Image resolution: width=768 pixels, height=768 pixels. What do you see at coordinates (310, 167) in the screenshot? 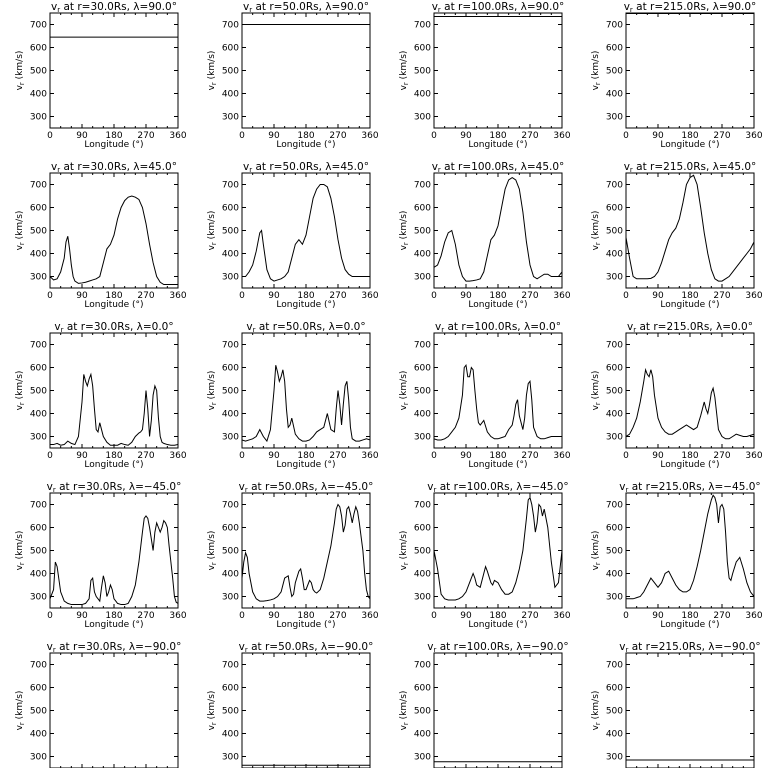
I see `panel-title-rest: at r=50.0Rs, λ=45.0°` at bounding box center [310, 167].